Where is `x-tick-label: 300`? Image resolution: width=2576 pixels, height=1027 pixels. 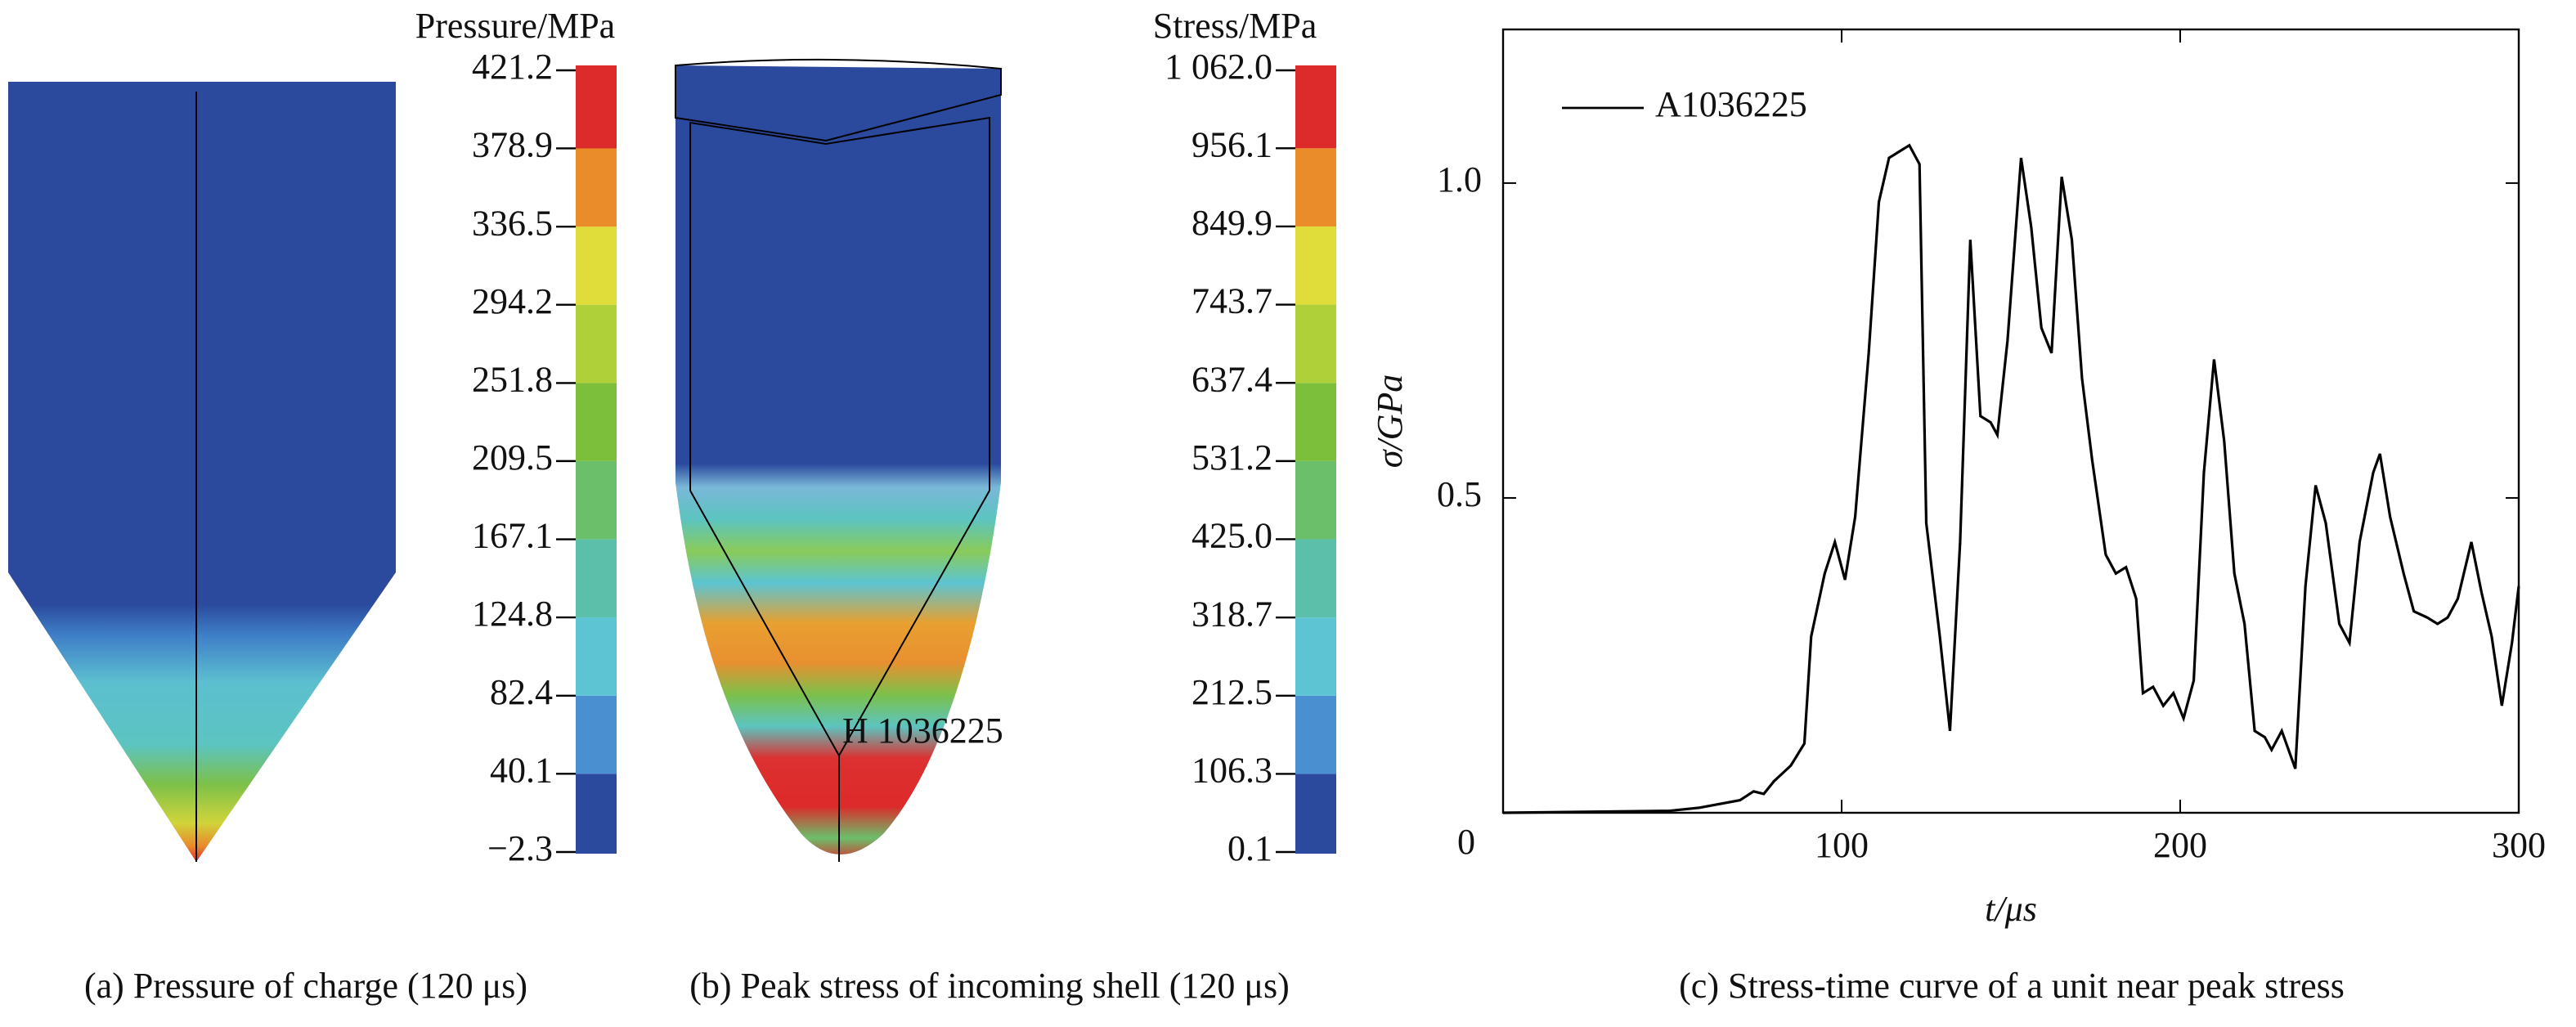
x-tick-label: 300 is located at coordinates (2519, 845).